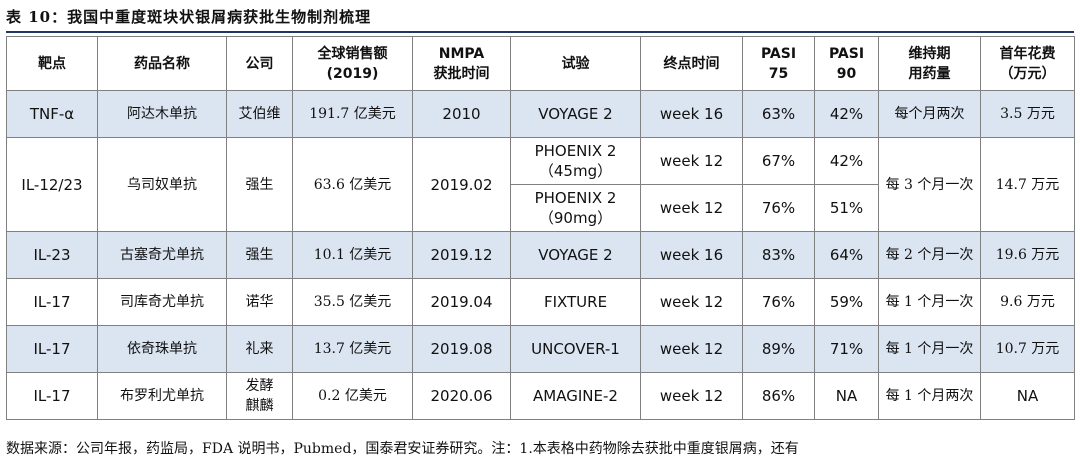  I want to click on header-endpoint: 终点时间, so click(691, 63).